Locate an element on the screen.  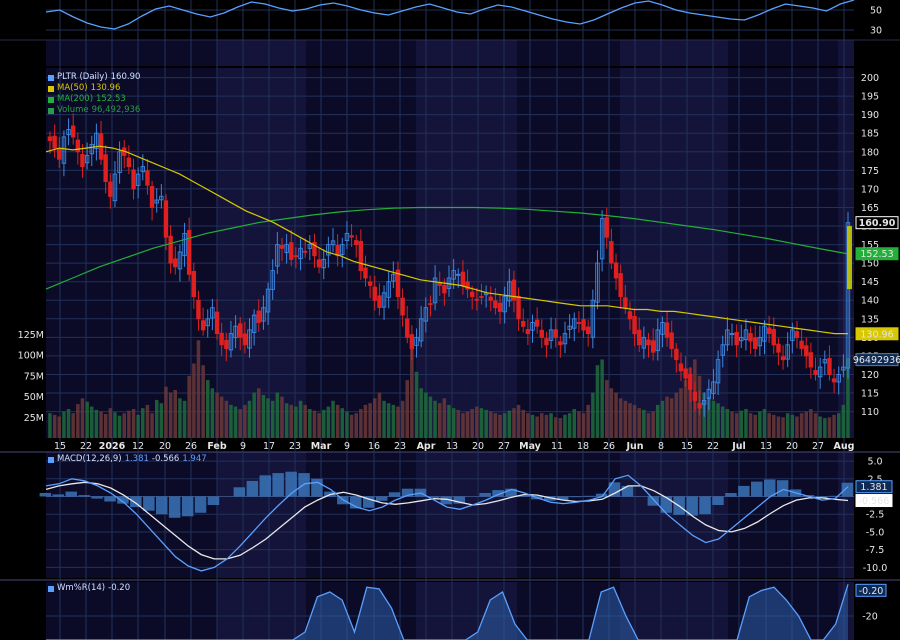
ma200-swatch-icon is located at coordinates (51, 99).